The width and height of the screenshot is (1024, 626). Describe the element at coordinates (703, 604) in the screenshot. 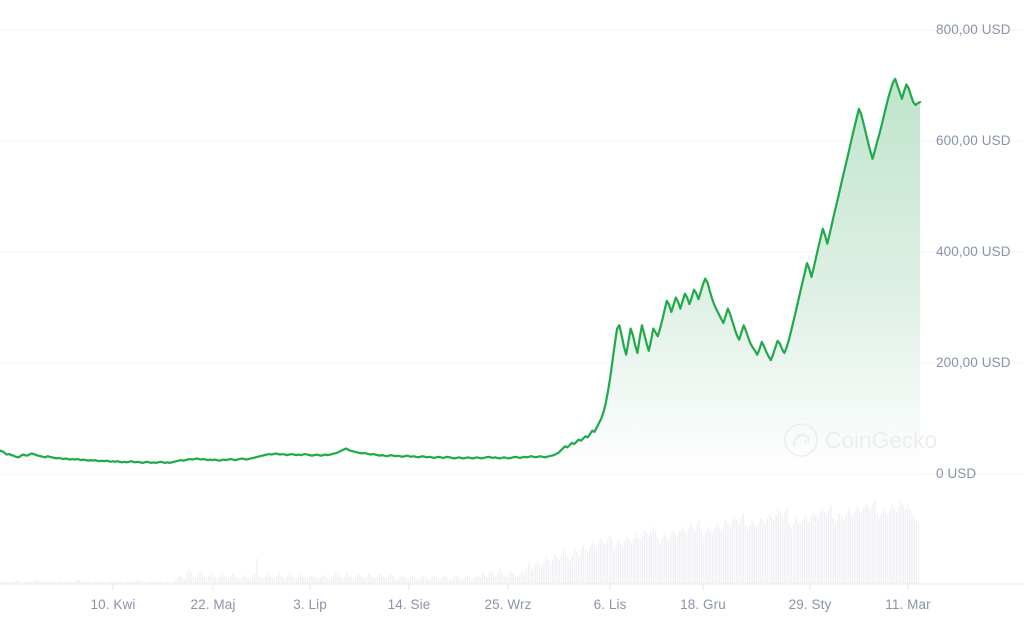

I see `x-axis-label: 18. Gru` at that location.